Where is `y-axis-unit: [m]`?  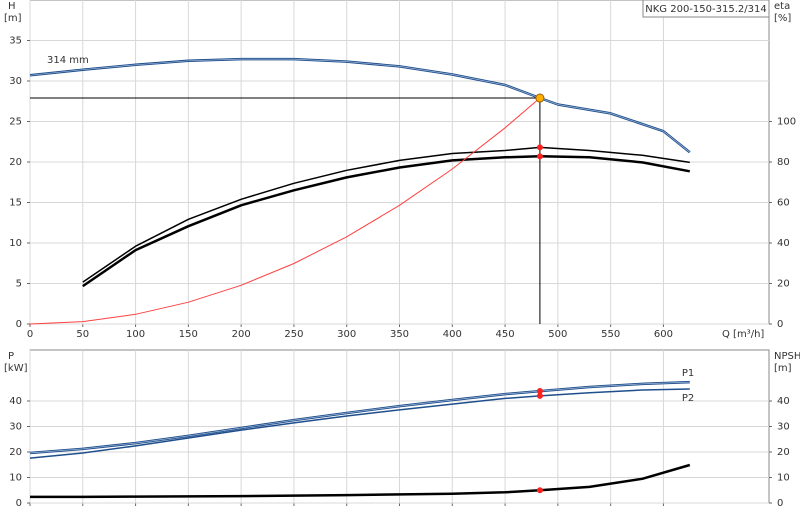 y-axis-unit: [m] is located at coordinates (13, 18).